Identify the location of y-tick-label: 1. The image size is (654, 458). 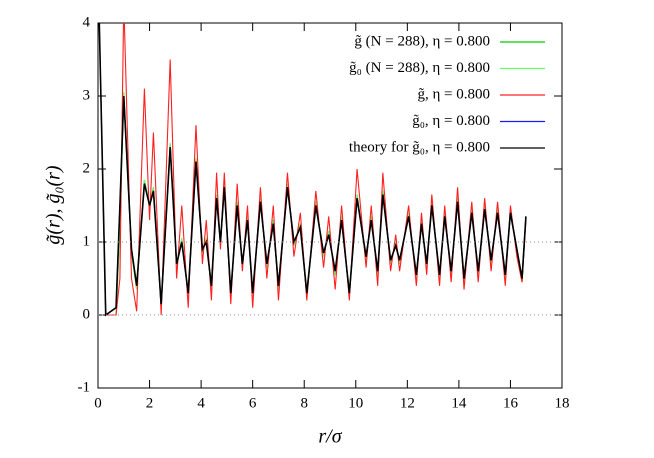
(87, 241).